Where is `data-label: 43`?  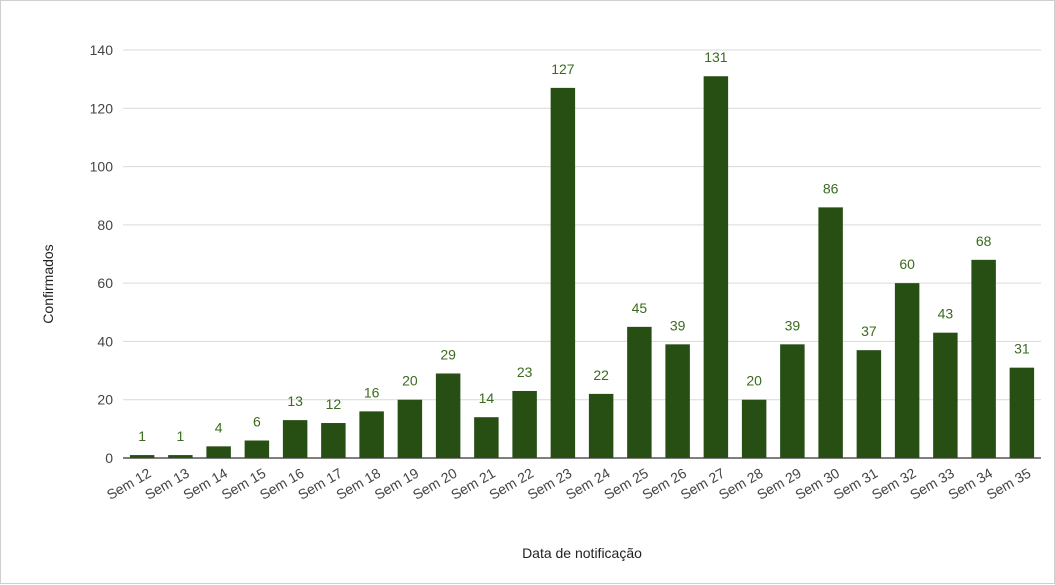 data-label: 43 is located at coordinates (946, 314).